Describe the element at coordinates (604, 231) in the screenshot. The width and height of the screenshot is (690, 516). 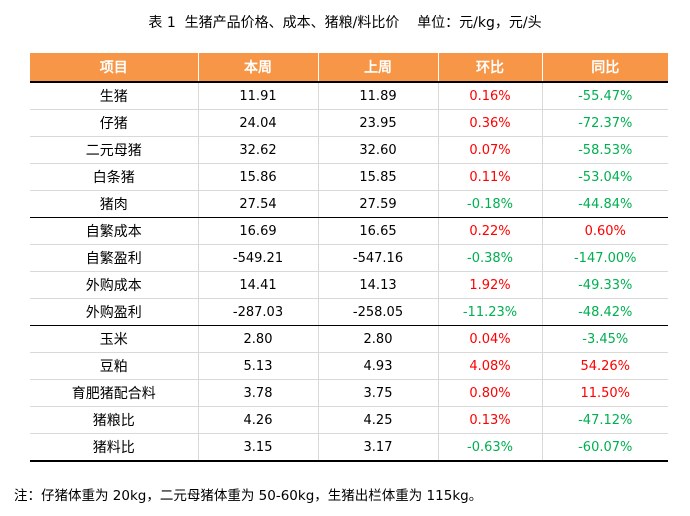
I see `cell-year-on-year: 0.60%` at that location.